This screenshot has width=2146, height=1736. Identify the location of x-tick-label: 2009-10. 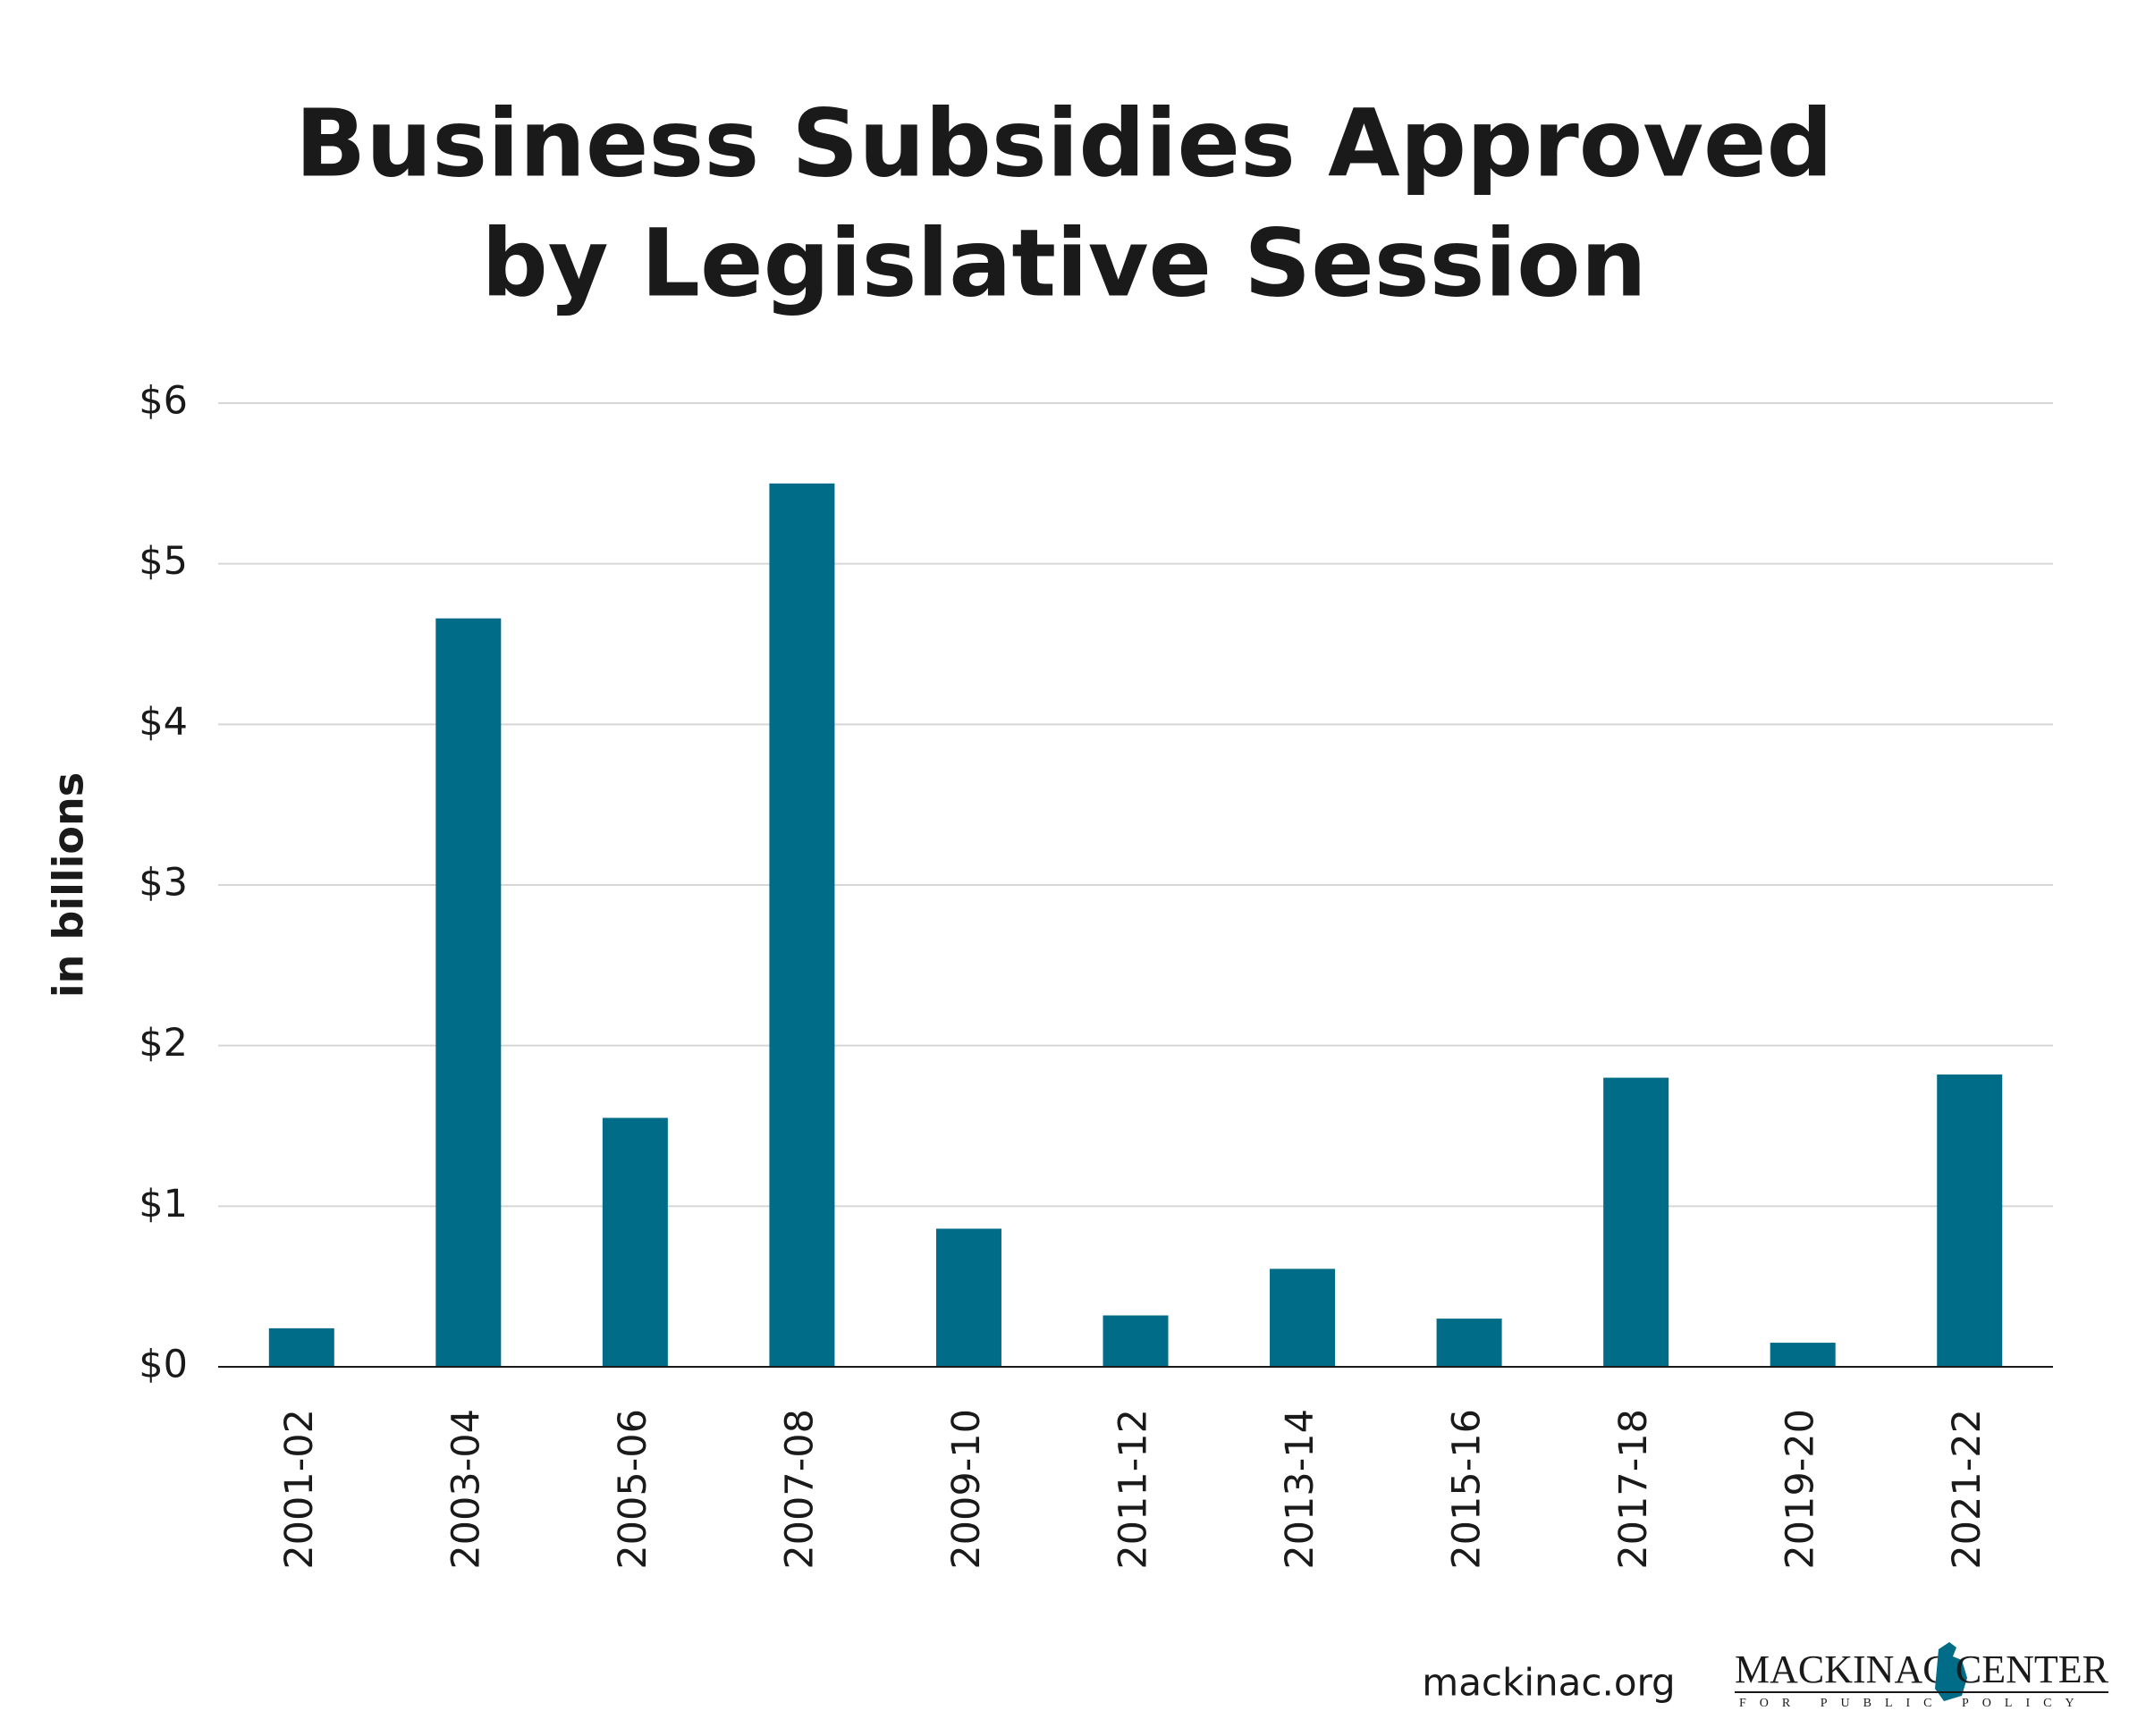
(966, 1489).